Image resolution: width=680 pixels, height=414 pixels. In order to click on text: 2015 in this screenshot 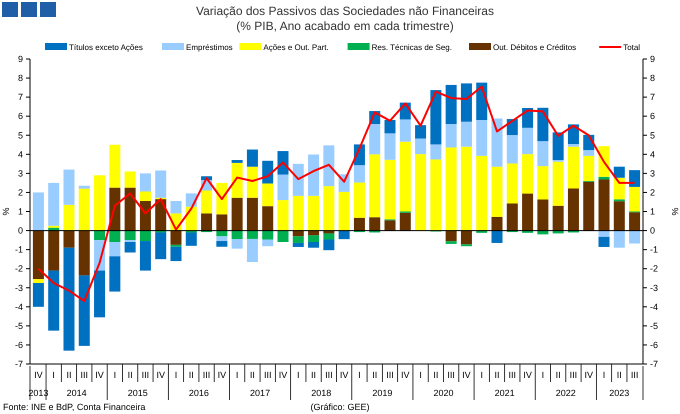, I will do `click(138, 393)`.